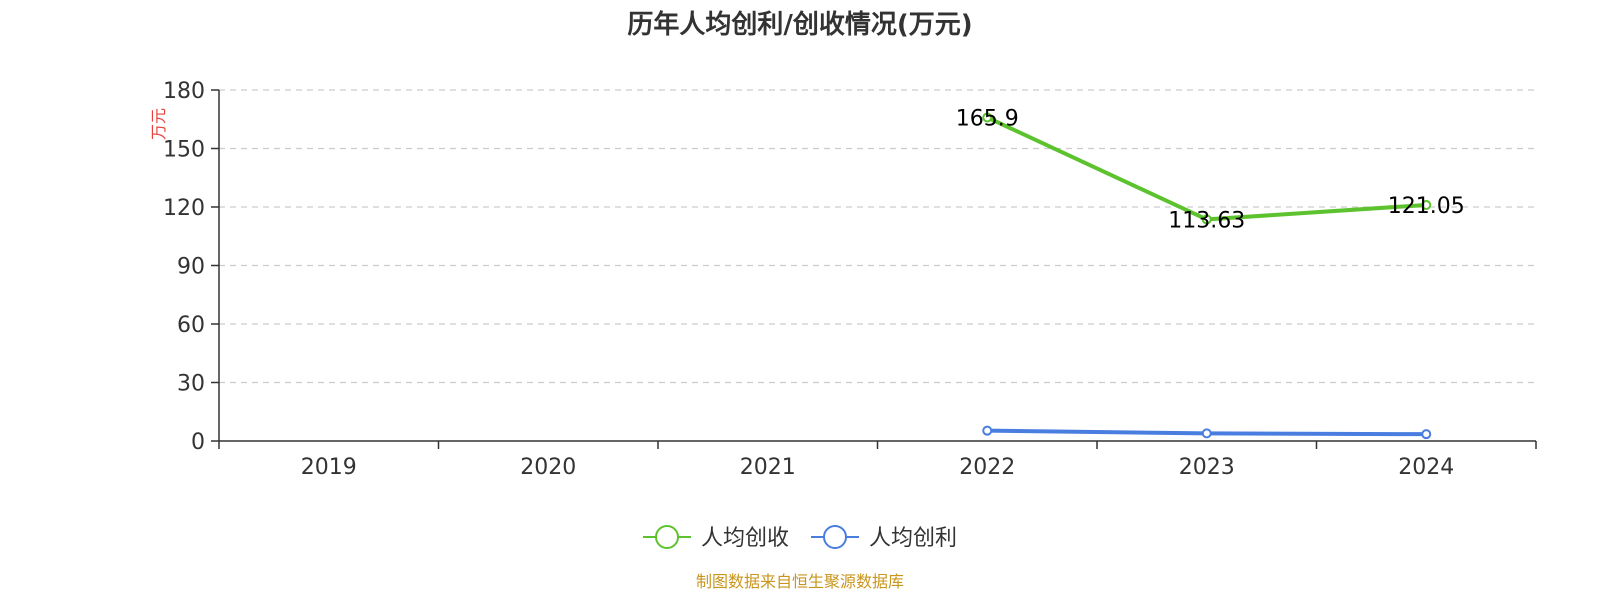  I want to click on x-tick-label-2024: 2024, so click(1426, 467).